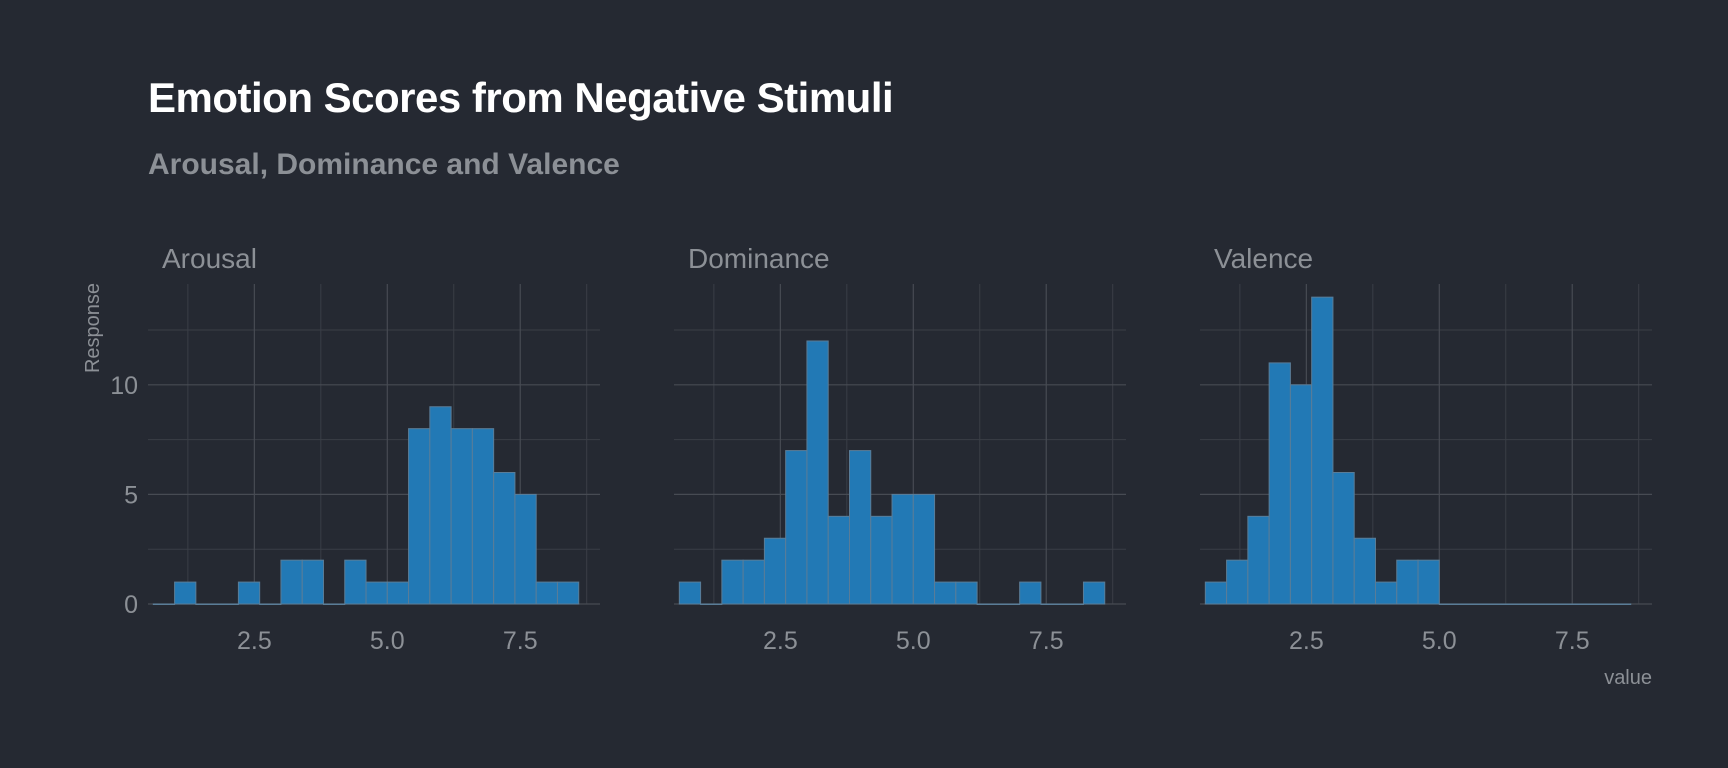 This screenshot has height=768, width=1728. I want to click on y-axis-label: Response, so click(93, 328).